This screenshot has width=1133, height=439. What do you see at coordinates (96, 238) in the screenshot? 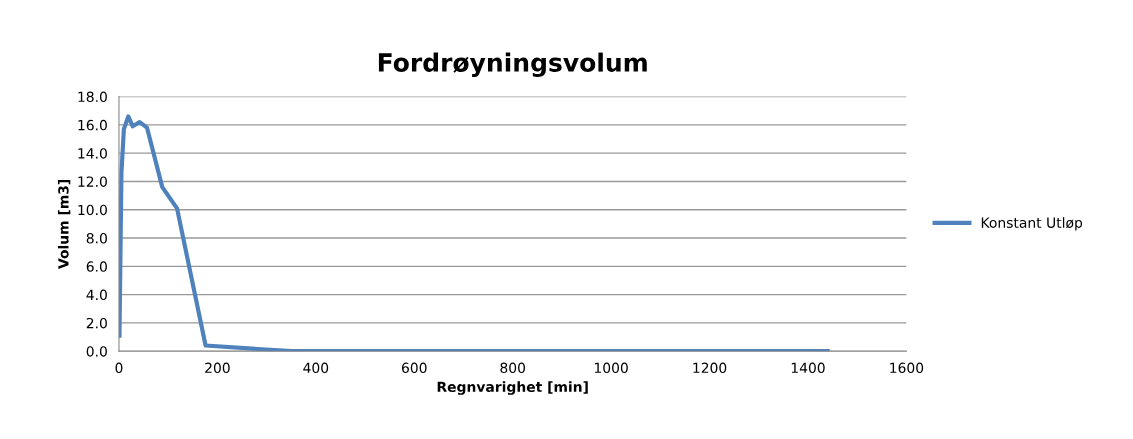
I see `y-tick-label: 8.0` at bounding box center [96, 238].